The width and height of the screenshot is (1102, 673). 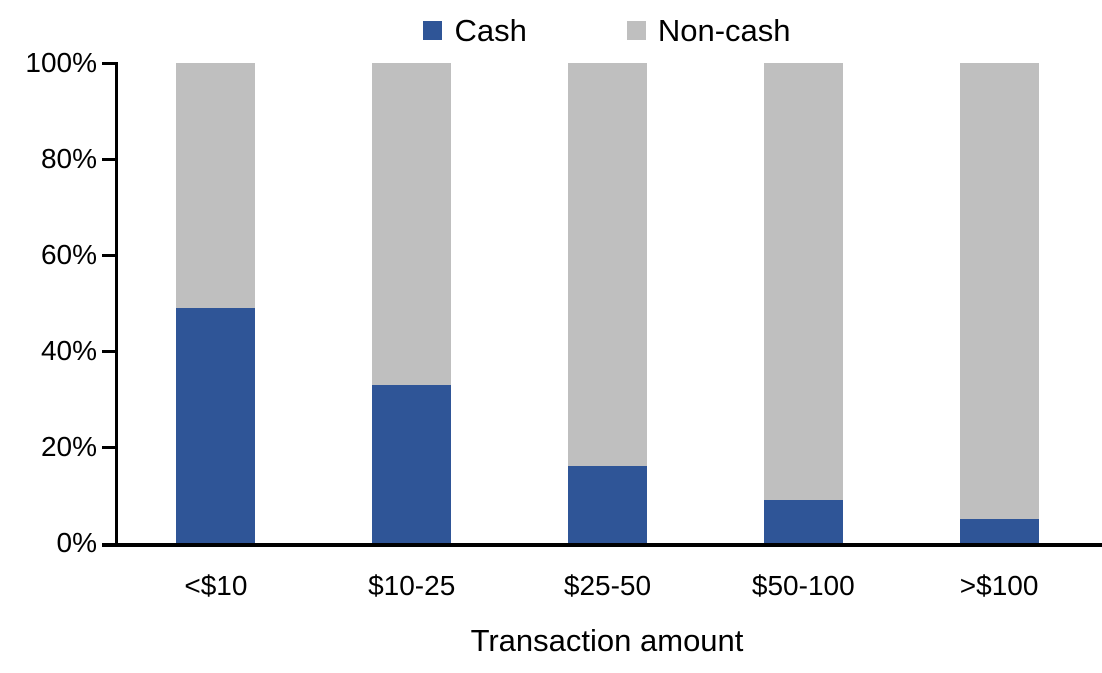 I want to click on noncash-legend-label: Non-cash, so click(x=724, y=30).